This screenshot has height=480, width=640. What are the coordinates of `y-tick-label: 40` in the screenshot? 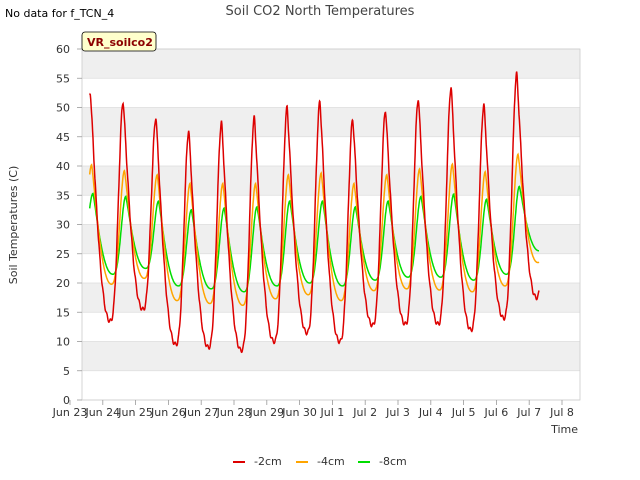 It's located at (63, 166).